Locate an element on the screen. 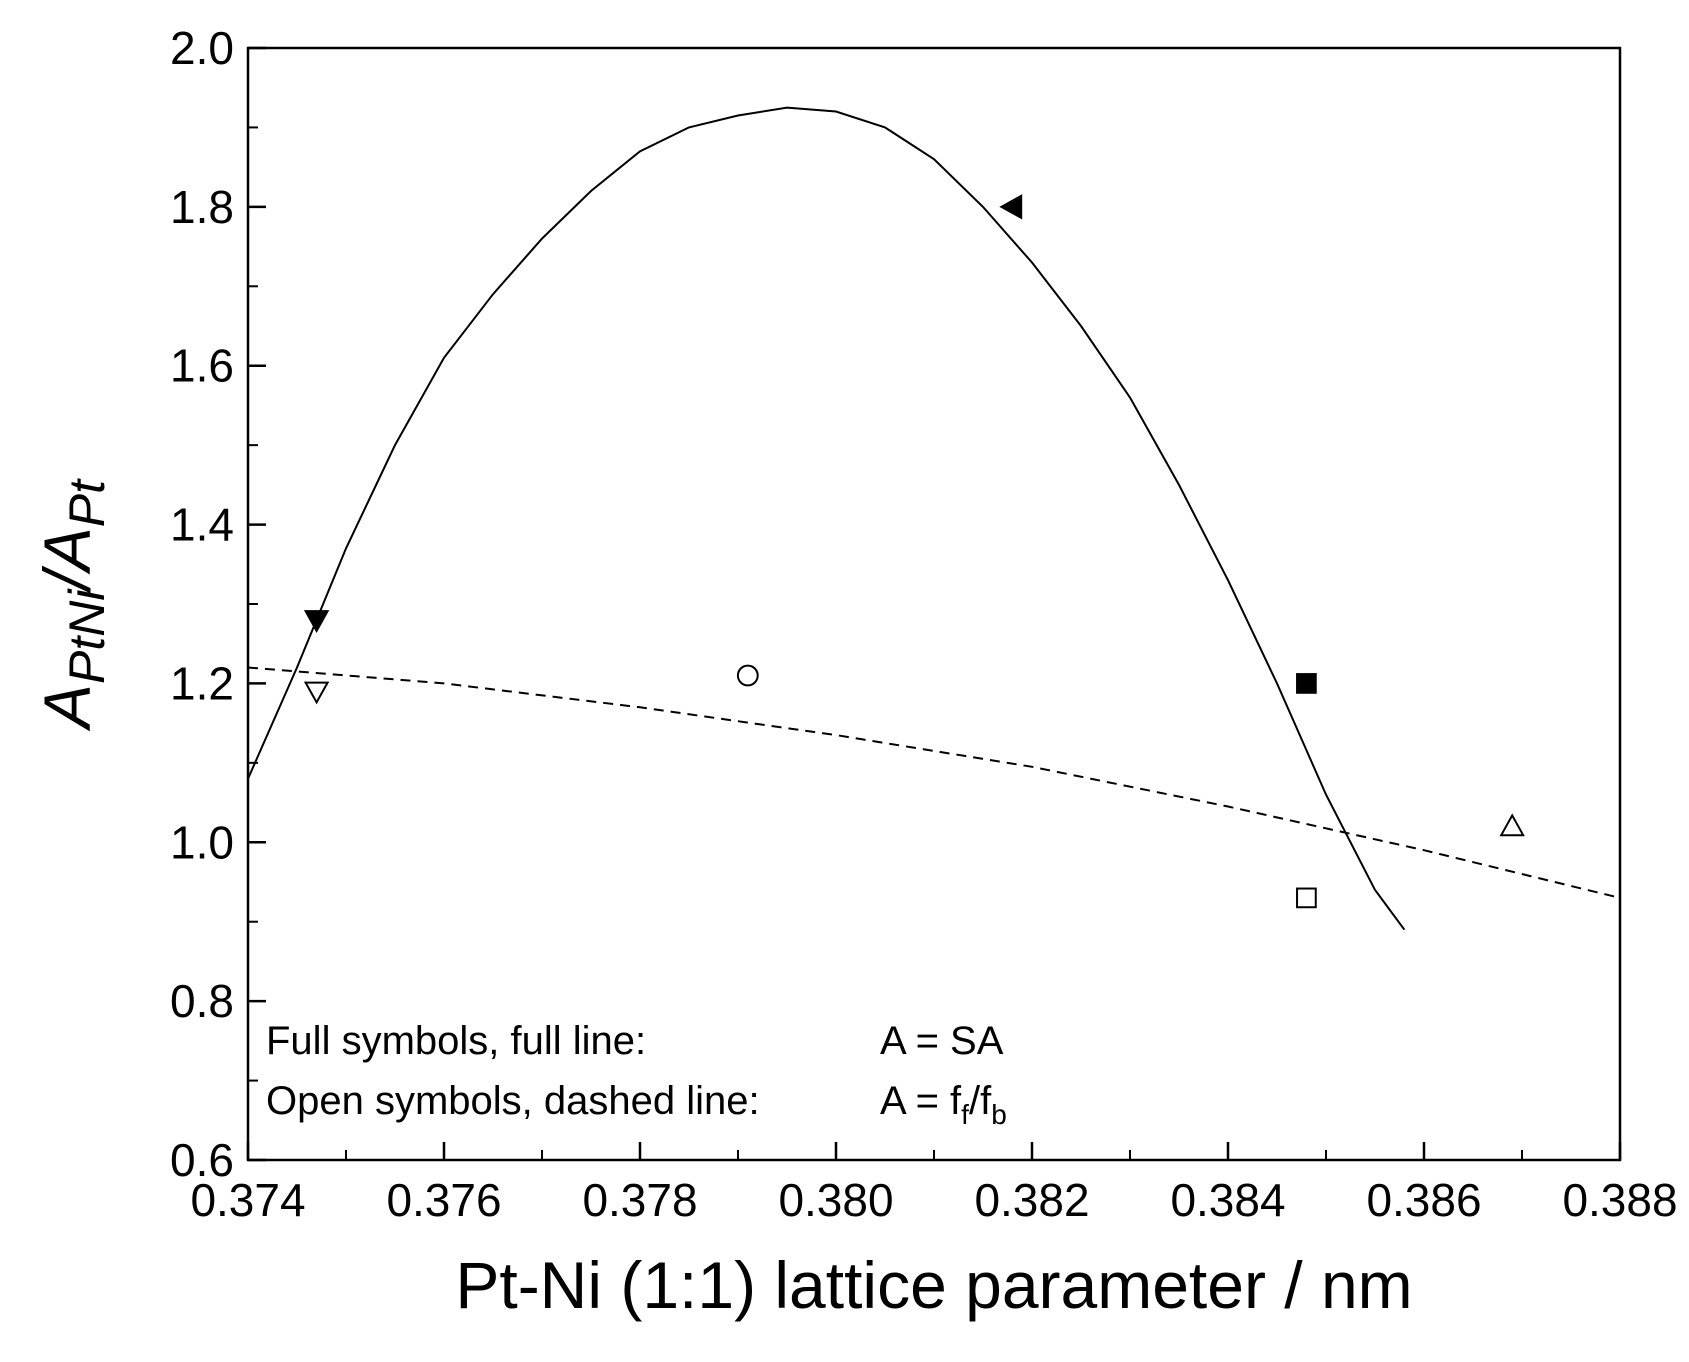 The width and height of the screenshot is (1689, 1362). x-axis-ticks: 0.374 0.376 0.378 0.380 0.382 0.384 0.386 0.388 is located at coordinates (934, 1184).